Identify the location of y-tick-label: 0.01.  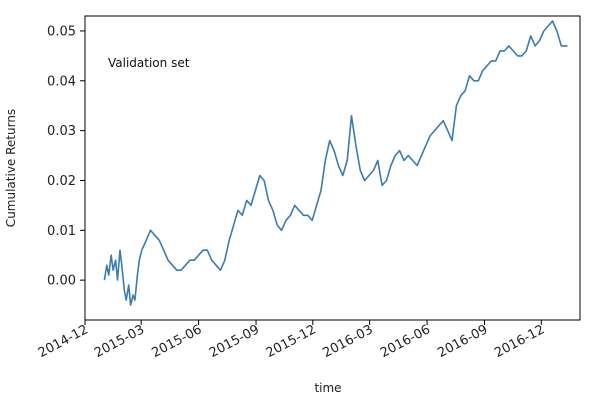
(61, 231).